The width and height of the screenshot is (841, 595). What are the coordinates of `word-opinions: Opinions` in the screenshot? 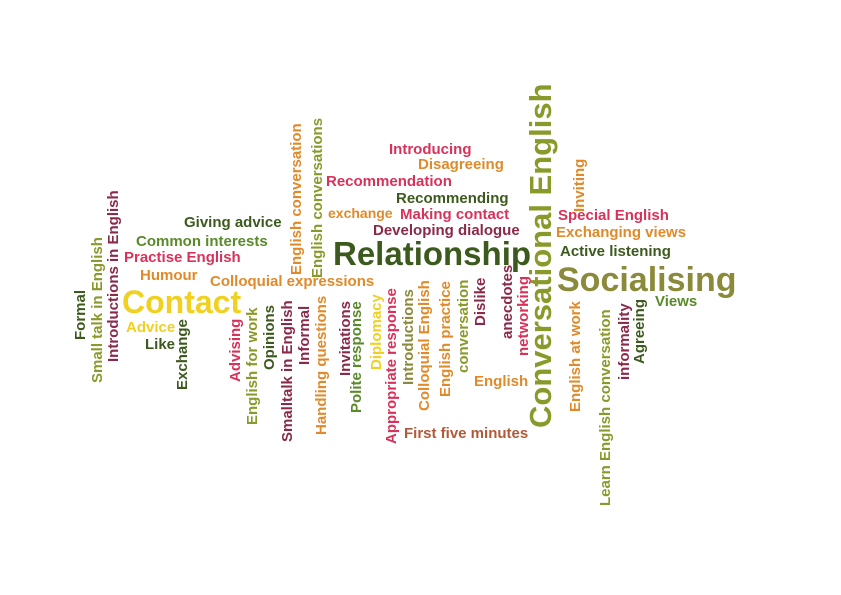 It's located at (269, 337).